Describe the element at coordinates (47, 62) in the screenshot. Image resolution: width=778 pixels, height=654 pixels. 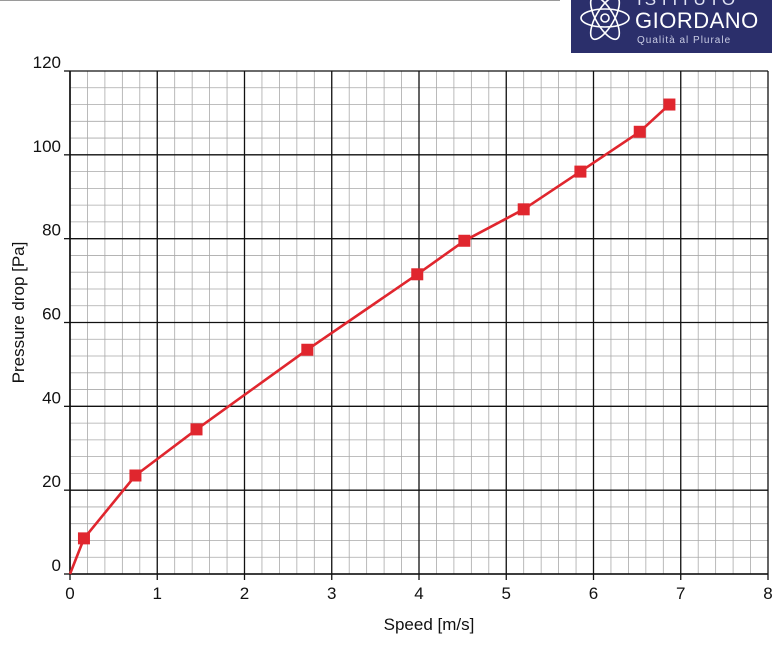
I see `y-tick-label: 120` at that location.